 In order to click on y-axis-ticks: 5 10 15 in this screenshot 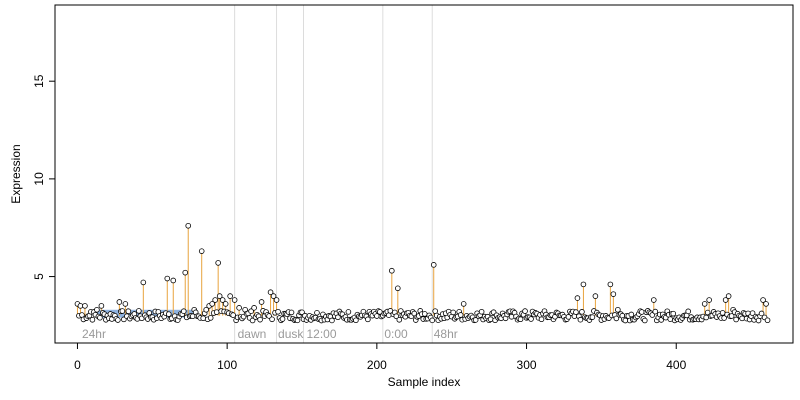, I will do `click(43, 177)`.